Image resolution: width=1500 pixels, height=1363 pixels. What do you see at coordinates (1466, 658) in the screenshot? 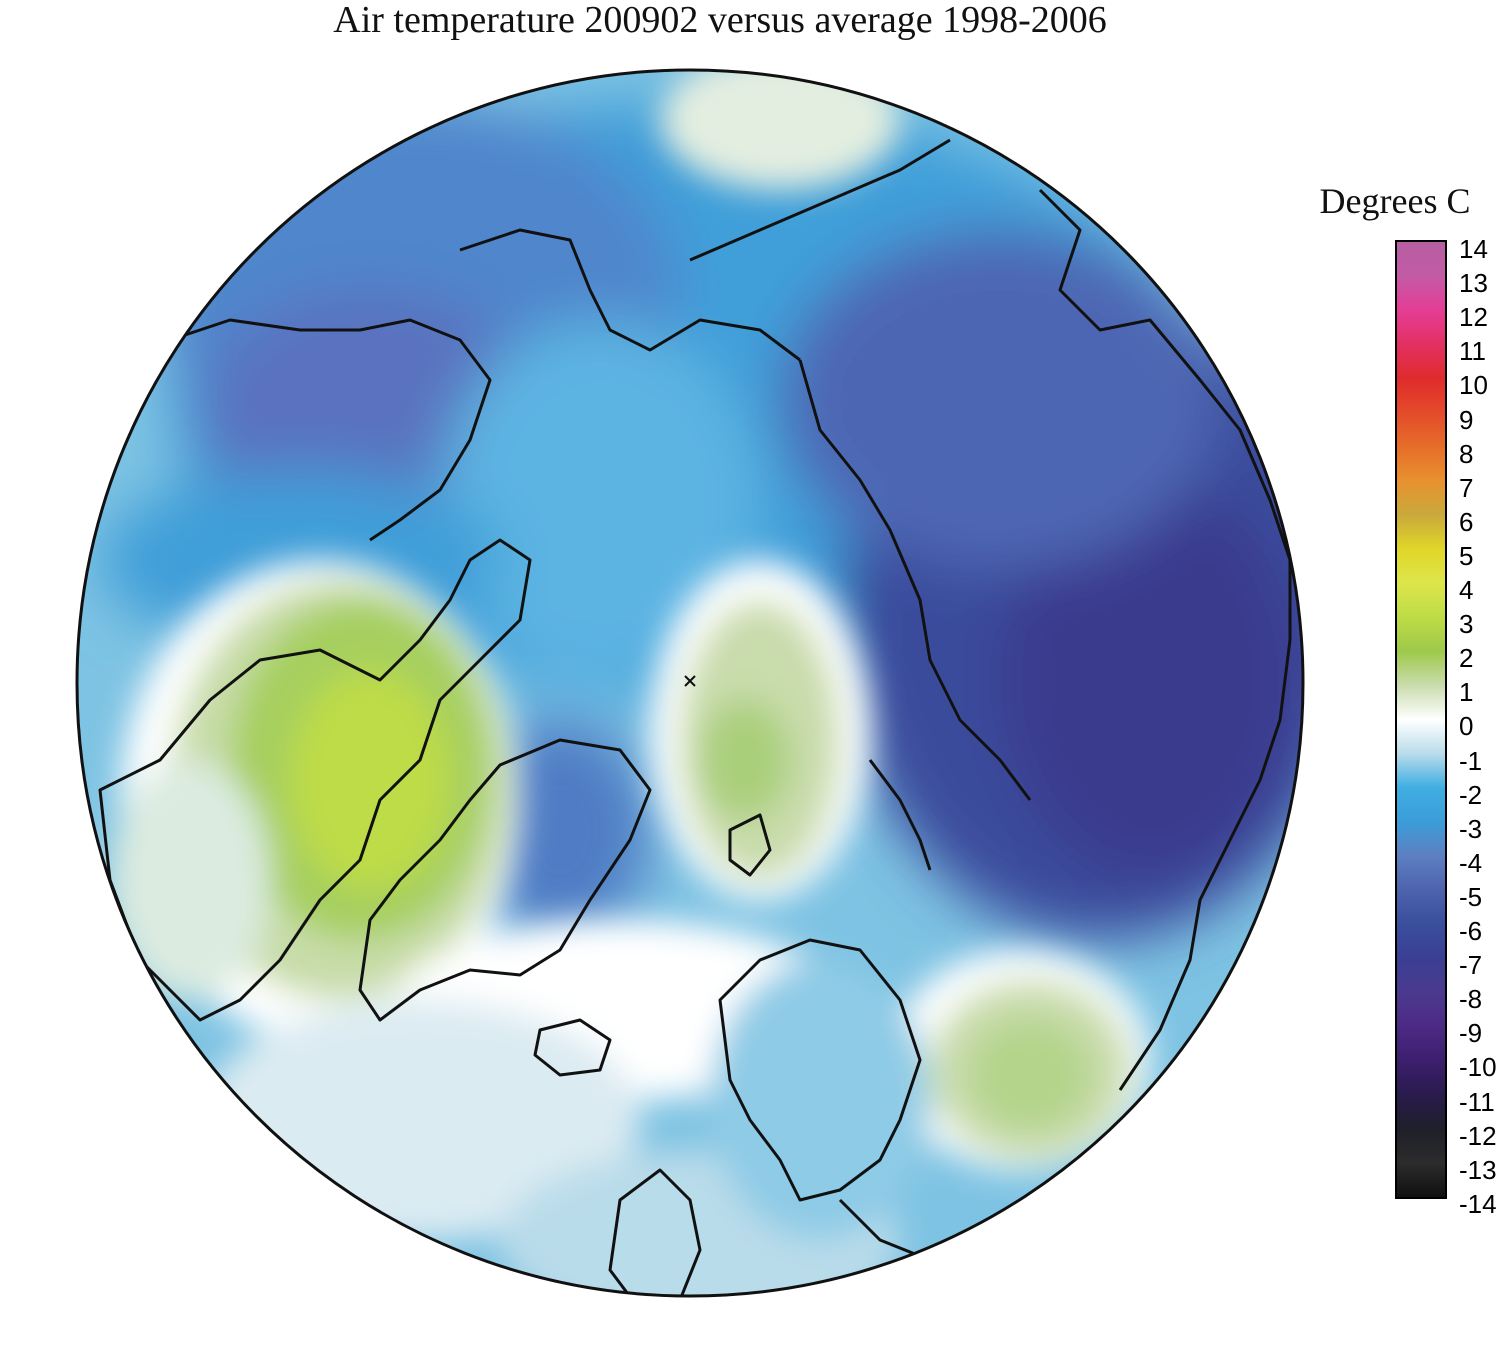
I see `colorbar-tick-label: 2` at bounding box center [1466, 658].